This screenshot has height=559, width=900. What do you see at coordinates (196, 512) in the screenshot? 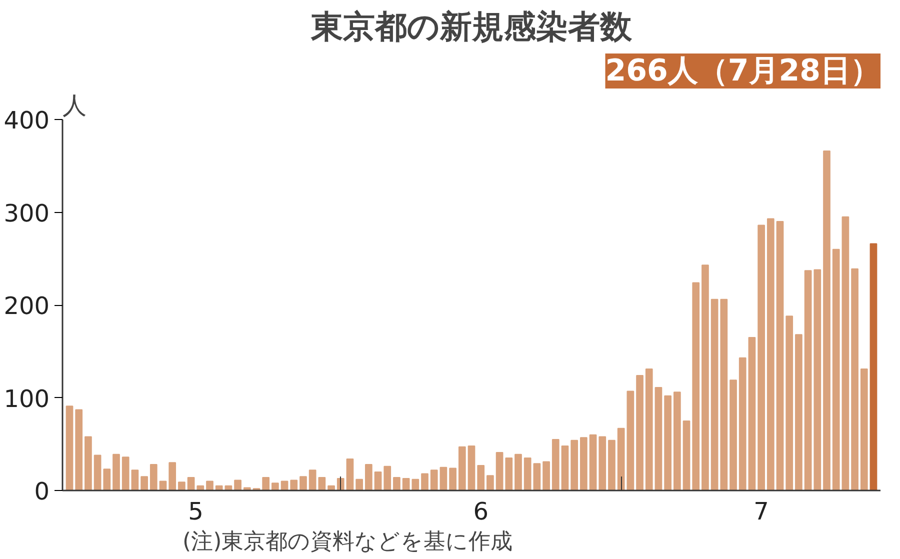
I see `x-tick-label: 5` at bounding box center [196, 512].